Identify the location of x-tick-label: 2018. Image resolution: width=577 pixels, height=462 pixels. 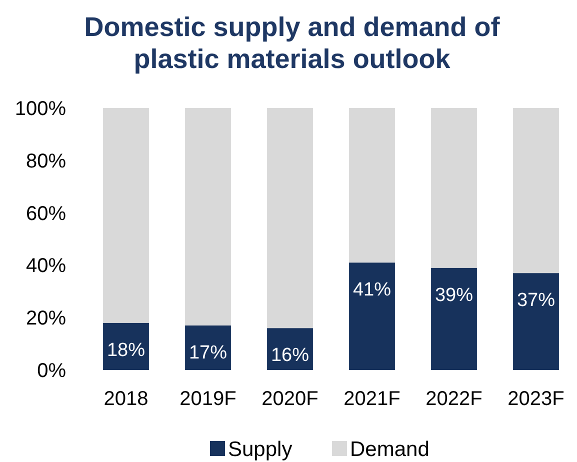
(126, 399).